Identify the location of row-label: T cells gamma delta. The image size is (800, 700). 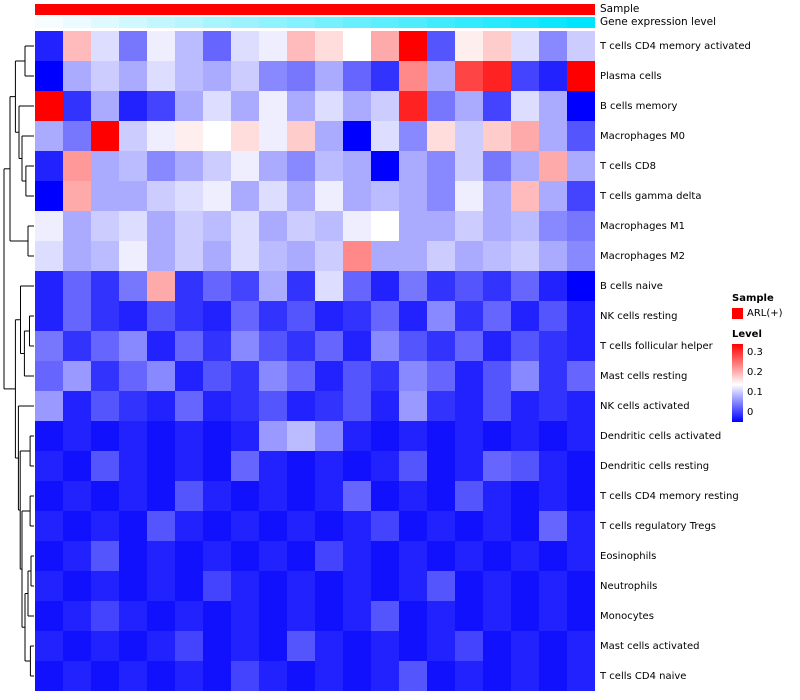
(651, 196).